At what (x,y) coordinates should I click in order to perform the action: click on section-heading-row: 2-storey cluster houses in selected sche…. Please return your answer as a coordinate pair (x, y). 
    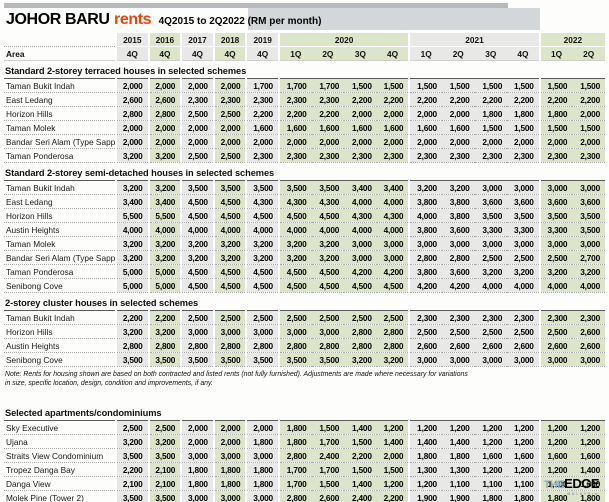
    Looking at the image, I should click on (304, 301).